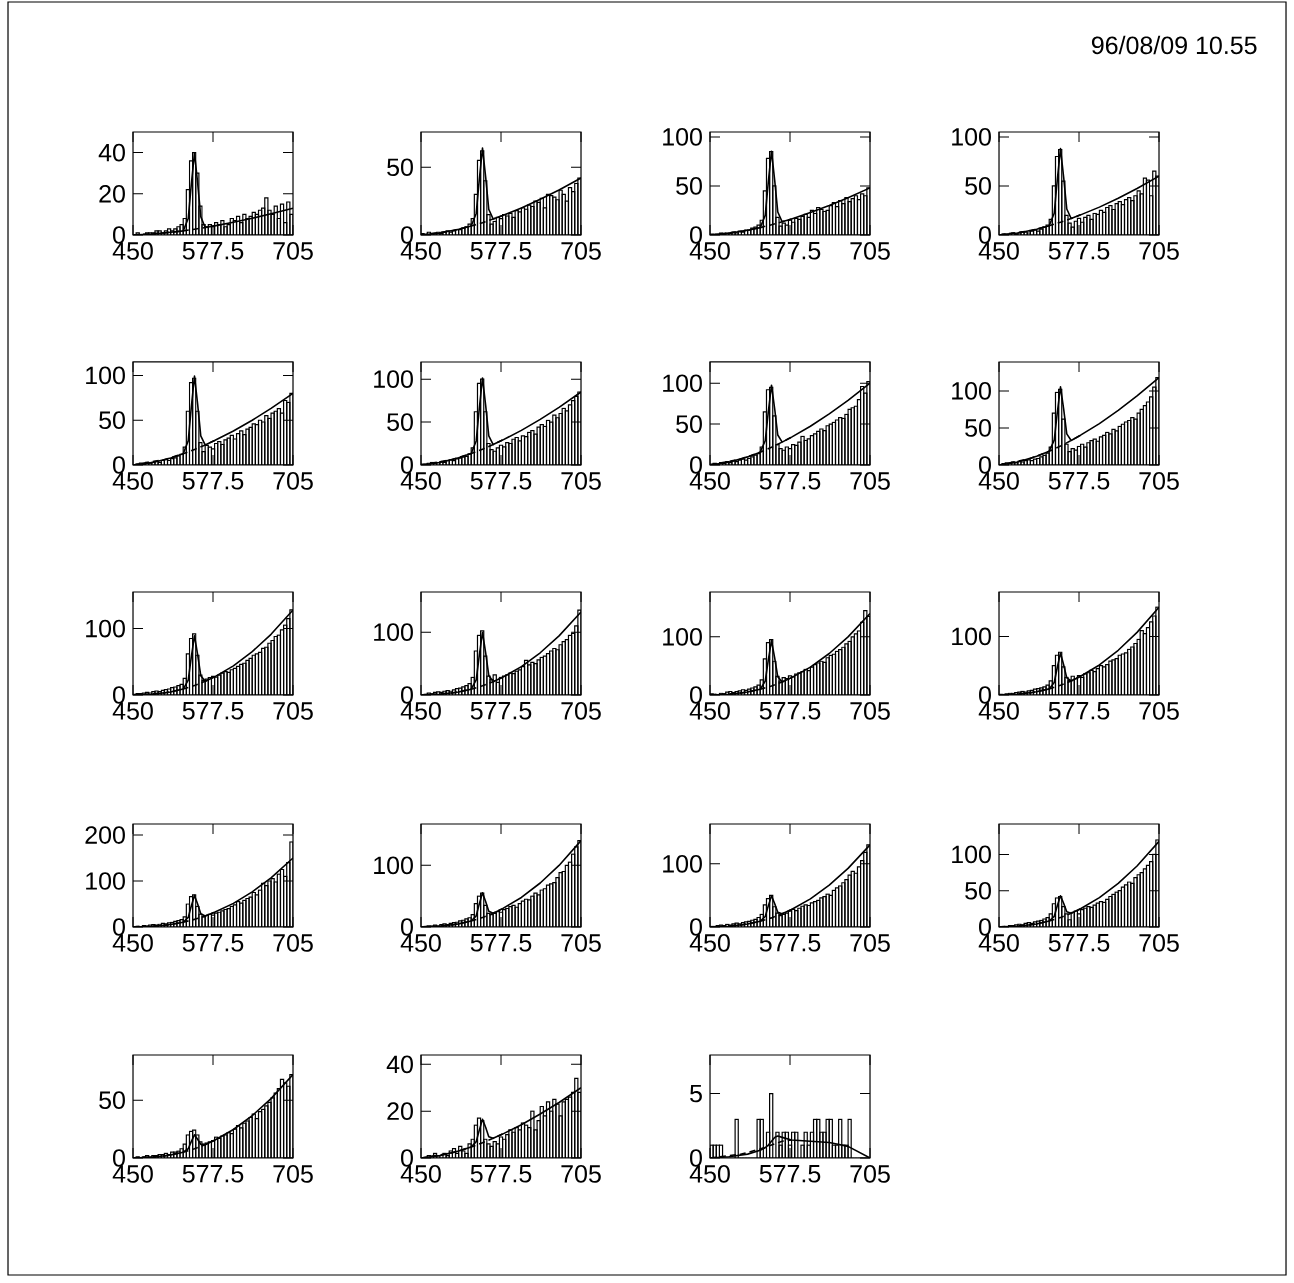 This screenshot has width=1294, height=1283. Describe the element at coordinates (105, 835) in the screenshot. I see `y-tick-label: 200` at that location.